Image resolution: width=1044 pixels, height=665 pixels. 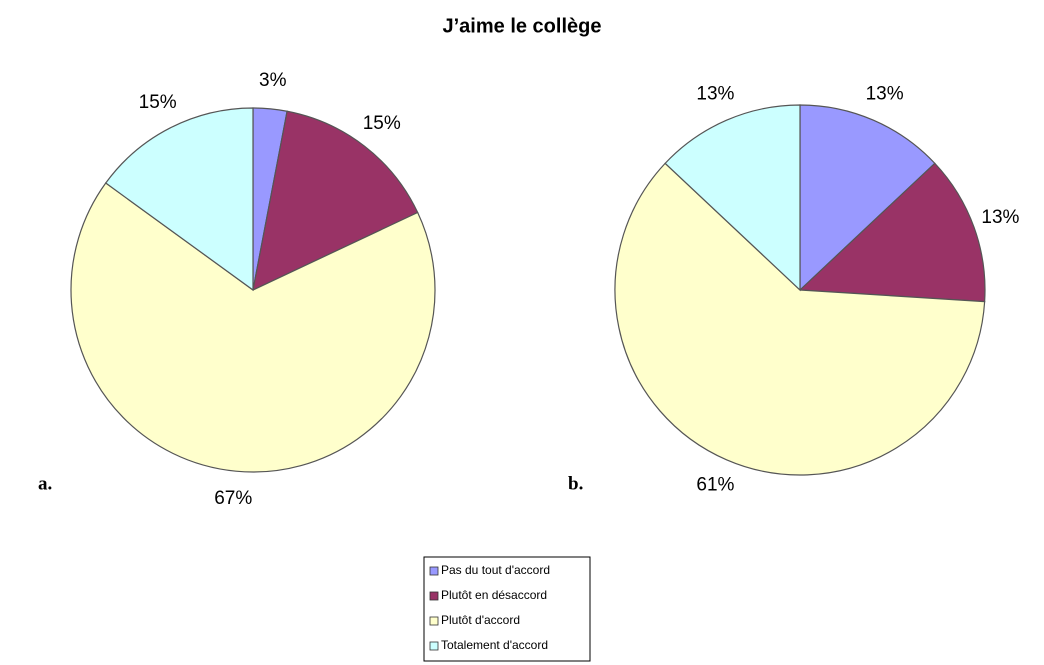 What do you see at coordinates (494, 645) in the screenshot?
I see `legend-label: Totalement d'accord` at bounding box center [494, 645].